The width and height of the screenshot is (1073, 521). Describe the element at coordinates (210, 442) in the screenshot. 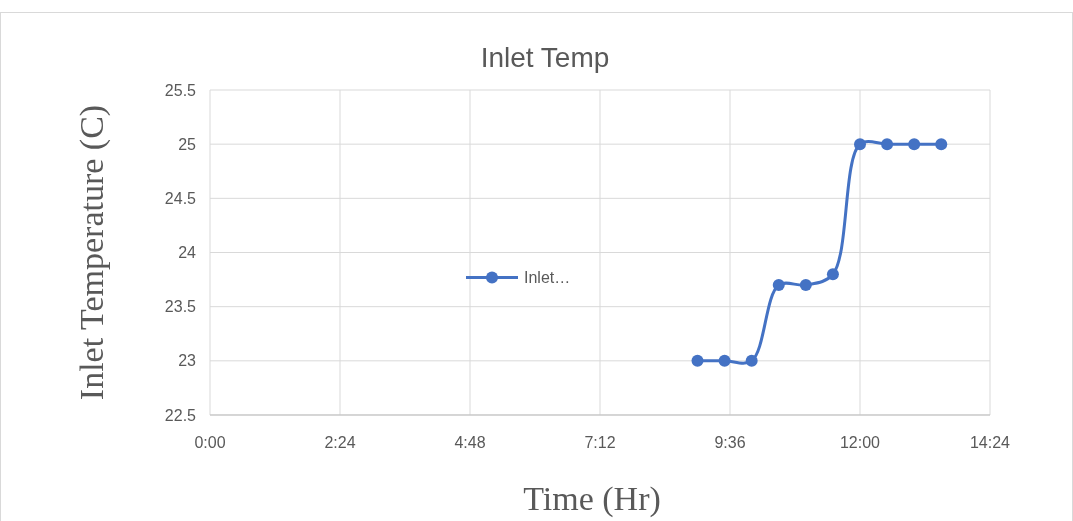

I see `x-tick-label: 0:00` at that location.